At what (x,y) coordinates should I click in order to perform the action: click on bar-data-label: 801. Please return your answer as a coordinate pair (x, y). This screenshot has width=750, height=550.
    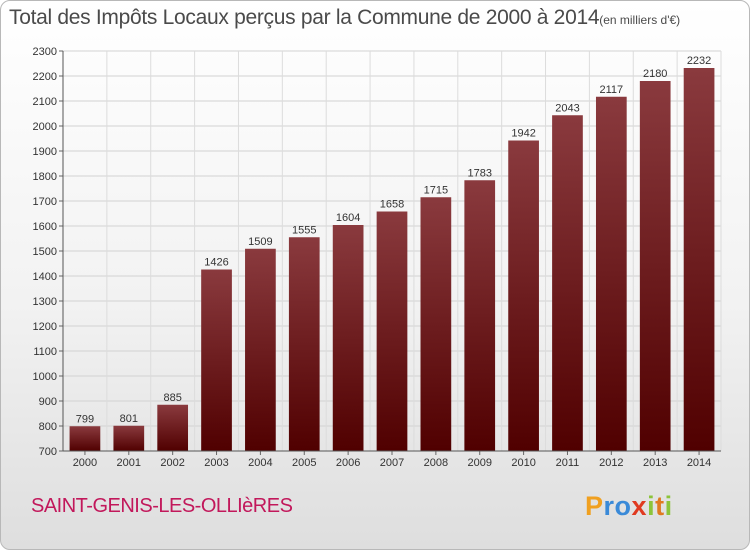
    Looking at the image, I should click on (129, 419).